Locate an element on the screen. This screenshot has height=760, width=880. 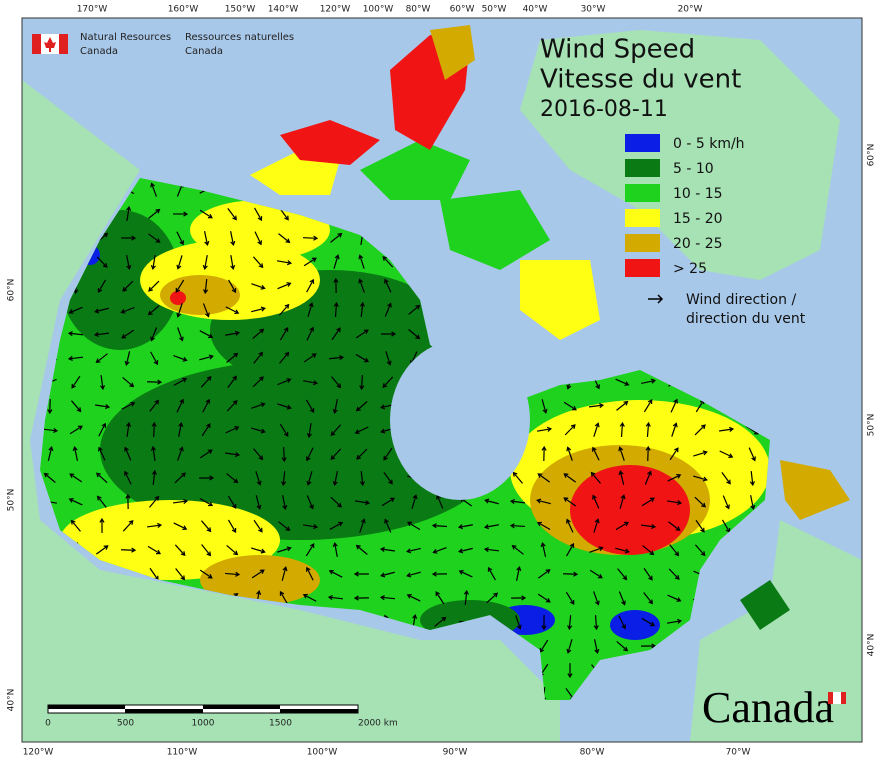
scale-bar: 0 500 1000 1500 2000 km is located at coordinates (221, 716).